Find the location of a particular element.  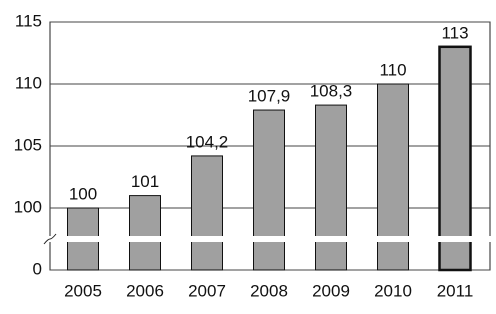

x-tick-label: 2009 is located at coordinates (331, 290).